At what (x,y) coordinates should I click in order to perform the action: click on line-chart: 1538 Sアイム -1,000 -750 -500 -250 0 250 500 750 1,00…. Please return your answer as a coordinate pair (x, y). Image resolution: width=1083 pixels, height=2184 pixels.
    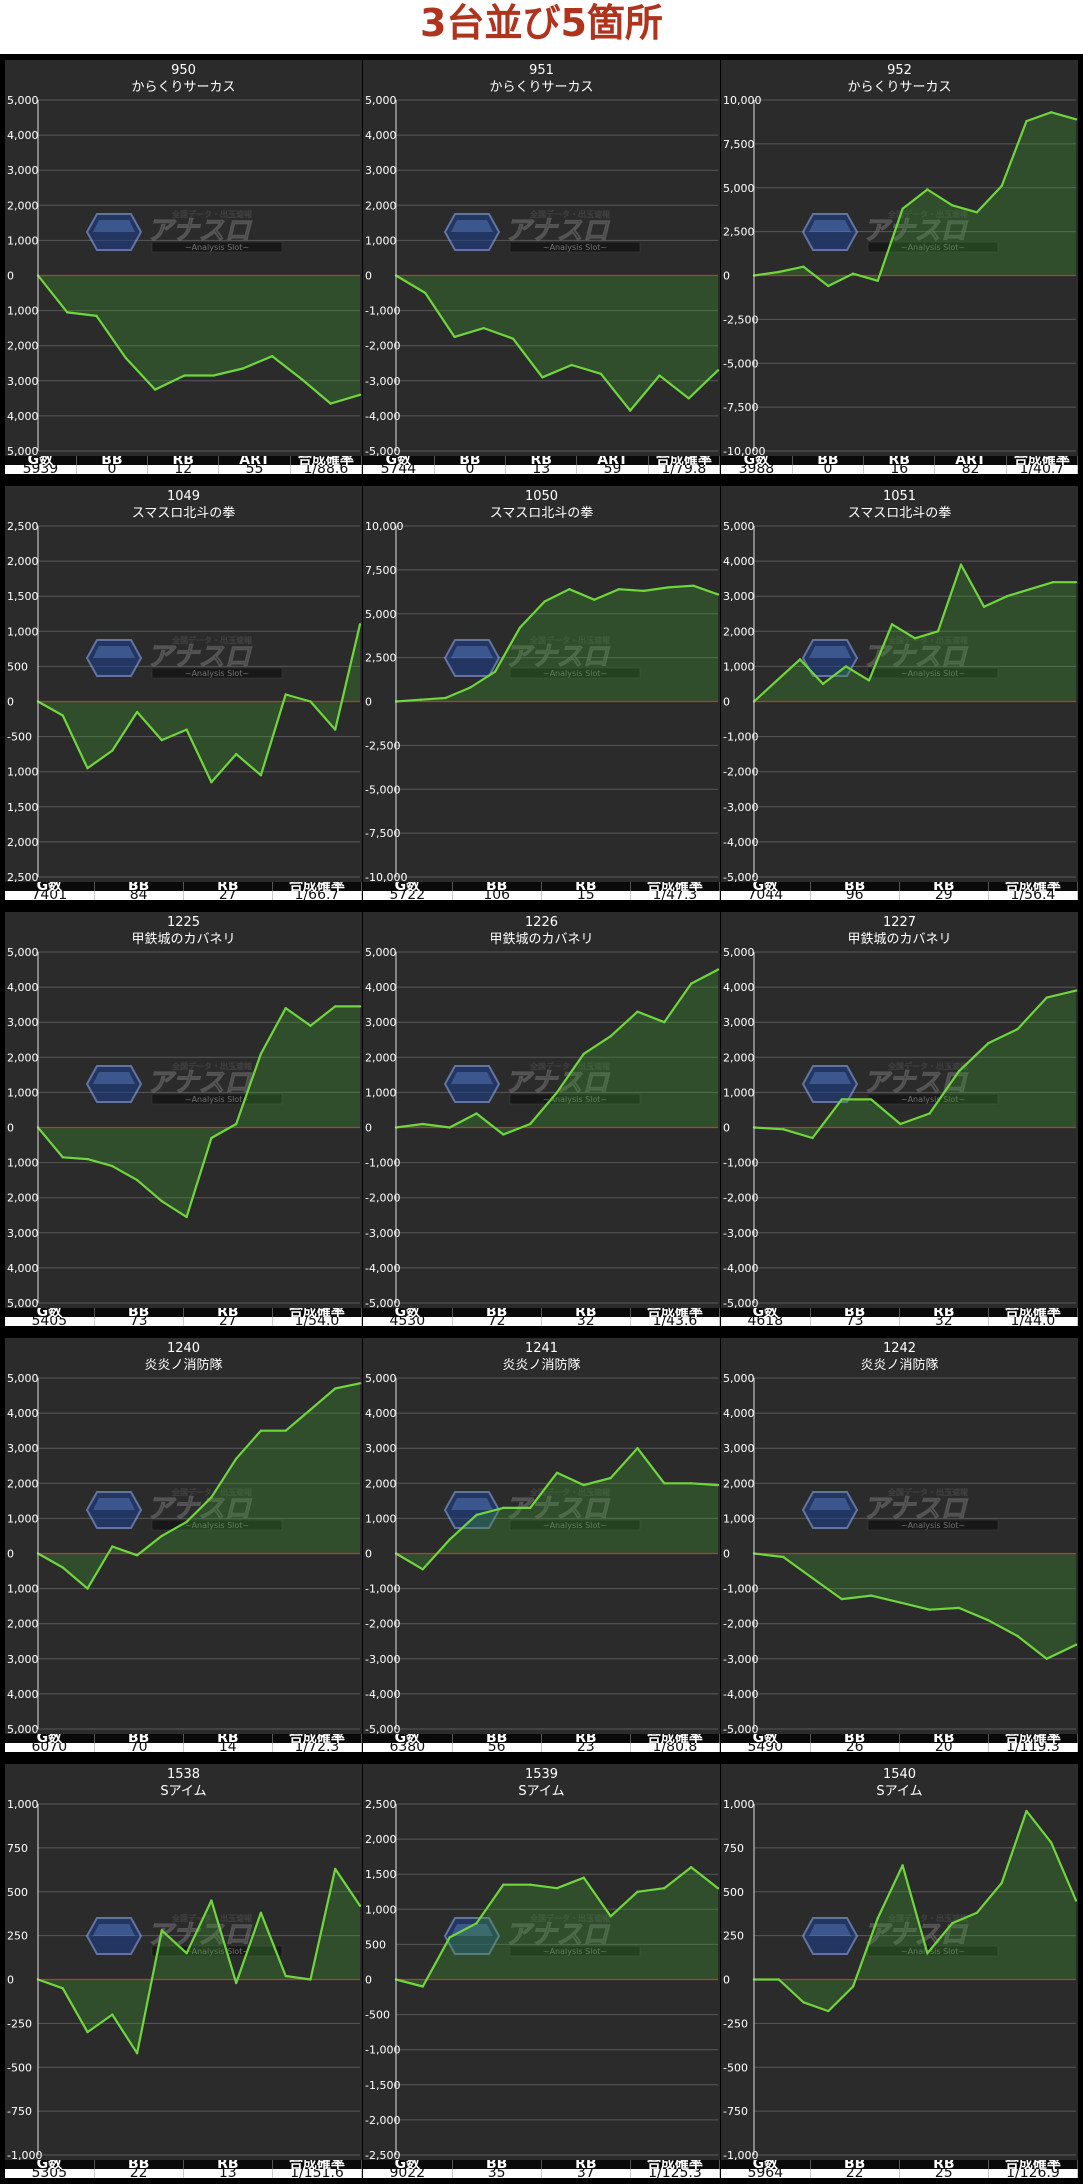
    Looking at the image, I should click on (183, 1962).